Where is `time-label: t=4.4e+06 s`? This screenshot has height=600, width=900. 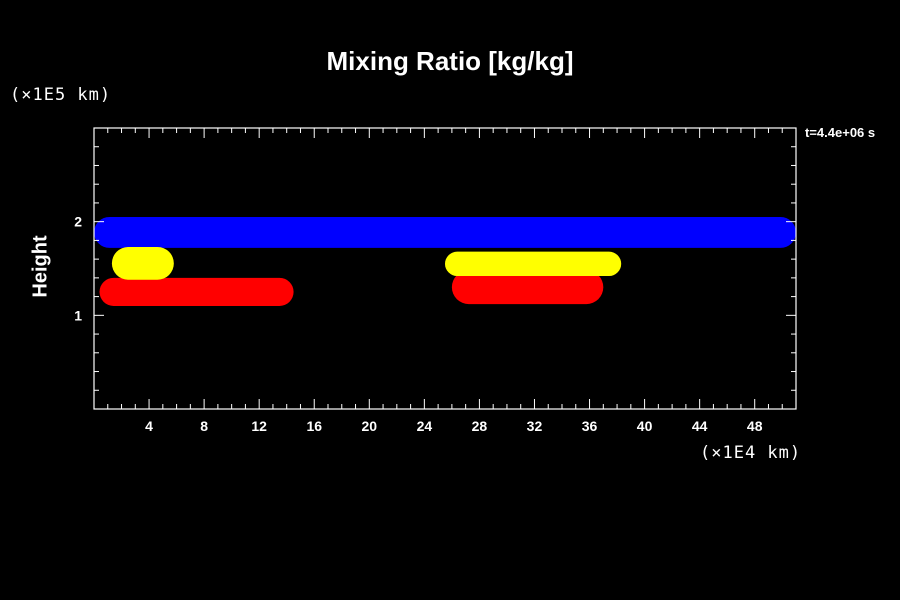
time-label: t=4.4e+06 s is located at coordinates (840, 132).